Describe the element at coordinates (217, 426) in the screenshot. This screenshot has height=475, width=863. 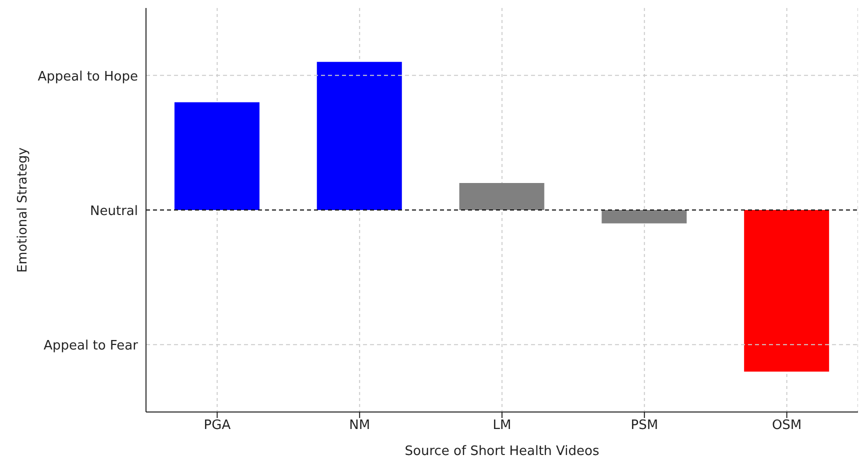
I see `x-tick-label: PGA` at that location.